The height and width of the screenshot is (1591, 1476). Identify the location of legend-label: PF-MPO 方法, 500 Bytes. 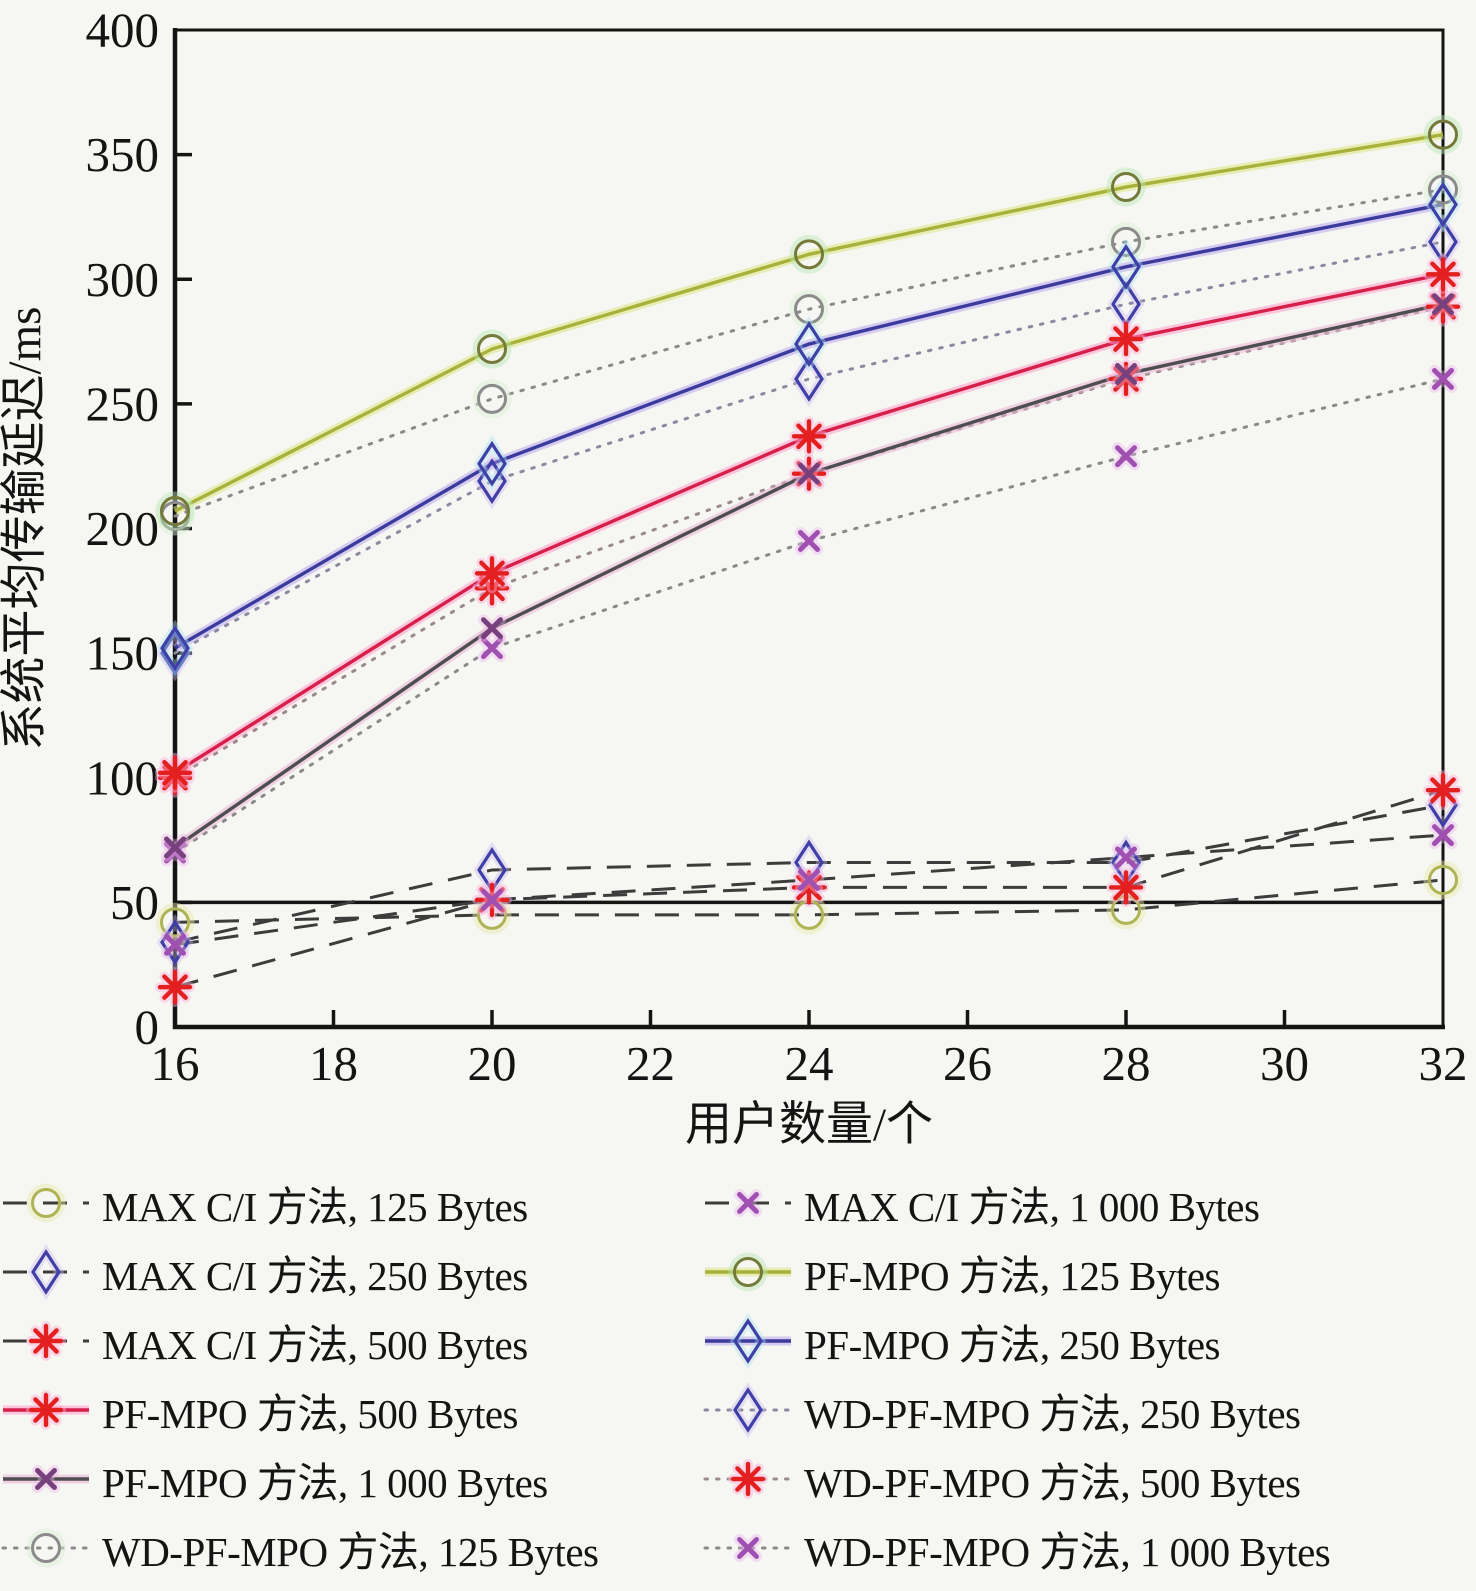
(310, 1413).